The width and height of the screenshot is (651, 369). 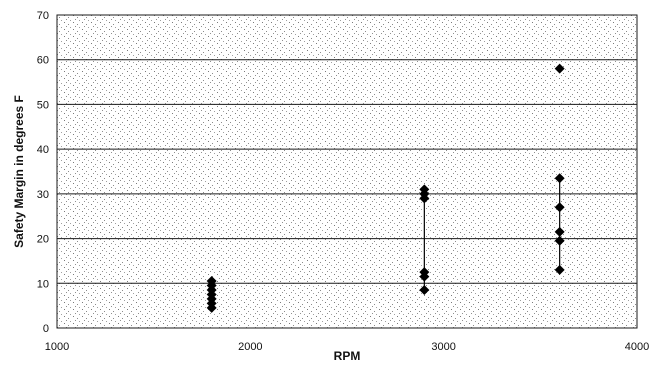 I want to click on y-tick-label: 10, so click(x=43, y=284).